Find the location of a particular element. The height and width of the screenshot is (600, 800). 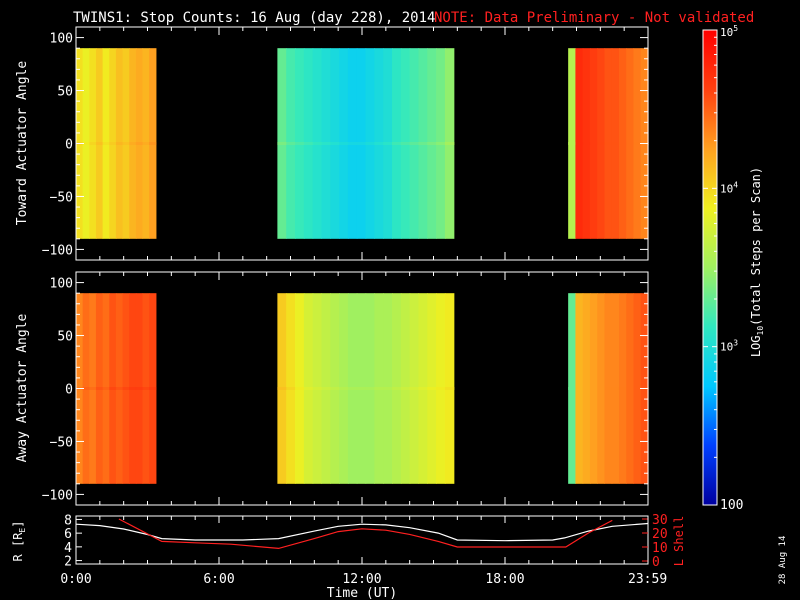

generation-date-stamp: 28 Aug 14 is located at coordinates (783, 560).